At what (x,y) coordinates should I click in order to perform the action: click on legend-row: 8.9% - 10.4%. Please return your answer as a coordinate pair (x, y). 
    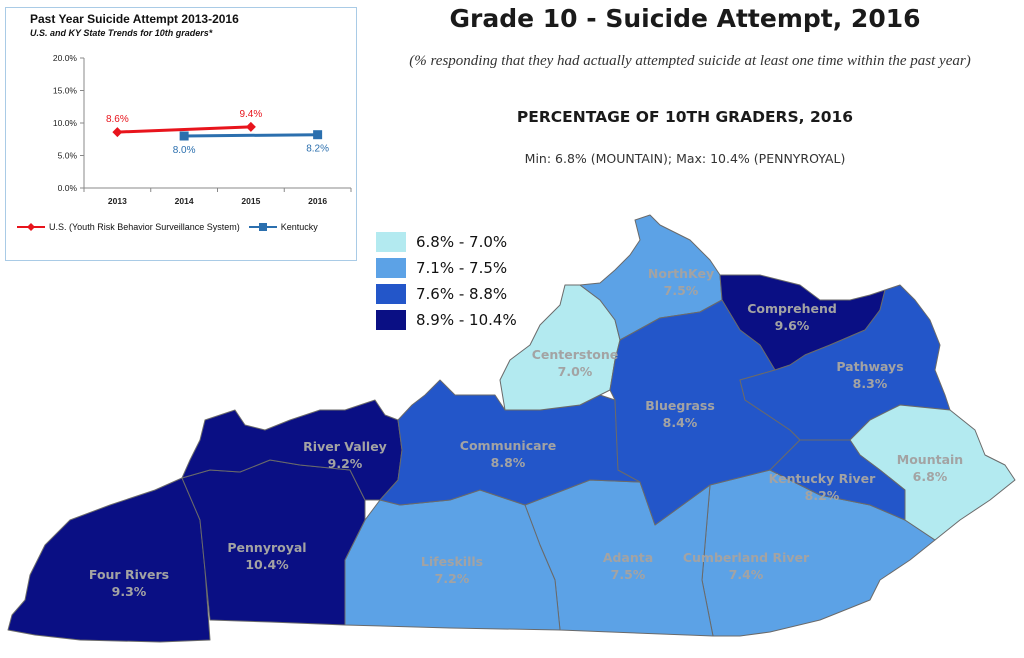
    Looking at the image, I should click on (456, 320).